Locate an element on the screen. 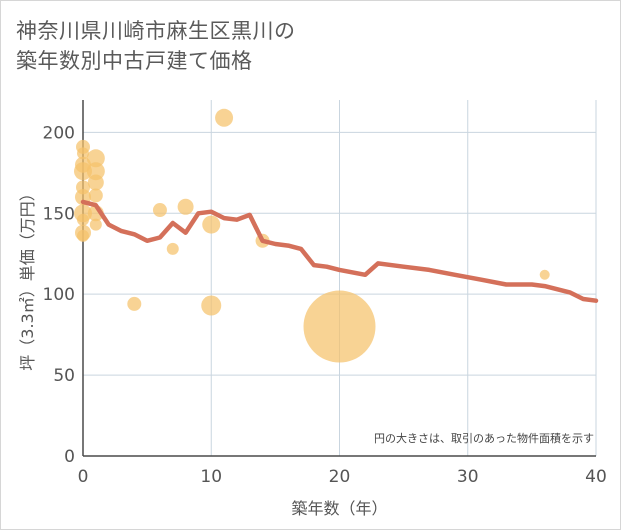 This screenshot has width=621, height=530. y-tick-label: 150 is located at coordinates (59, 214).